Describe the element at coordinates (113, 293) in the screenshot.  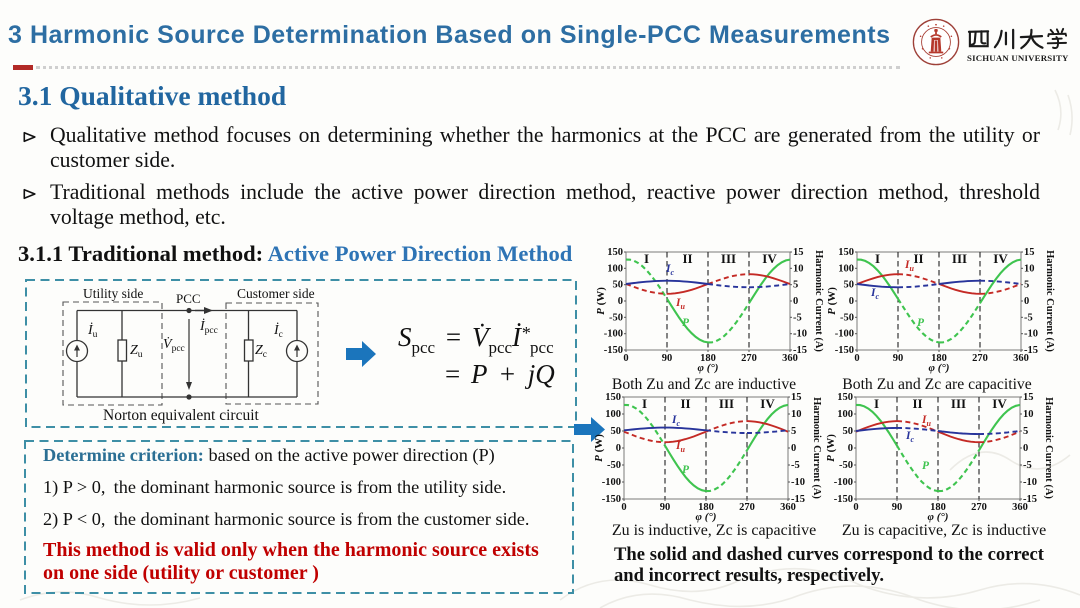
I see `svg-text: Utility side` at that location.